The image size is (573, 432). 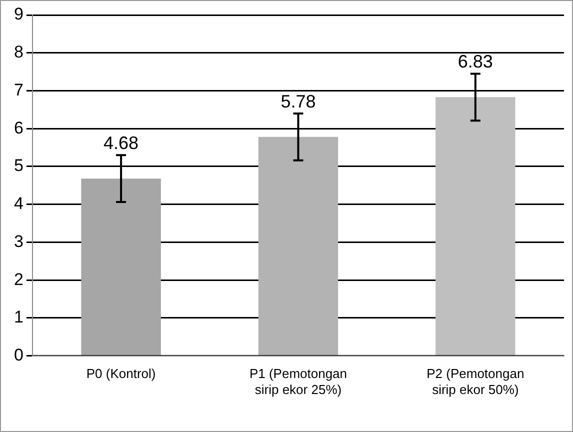 What do you see at coordinates (298, 101) in the screenshot?
I see `data-label: 5.78` at bounding box center [298, 101].